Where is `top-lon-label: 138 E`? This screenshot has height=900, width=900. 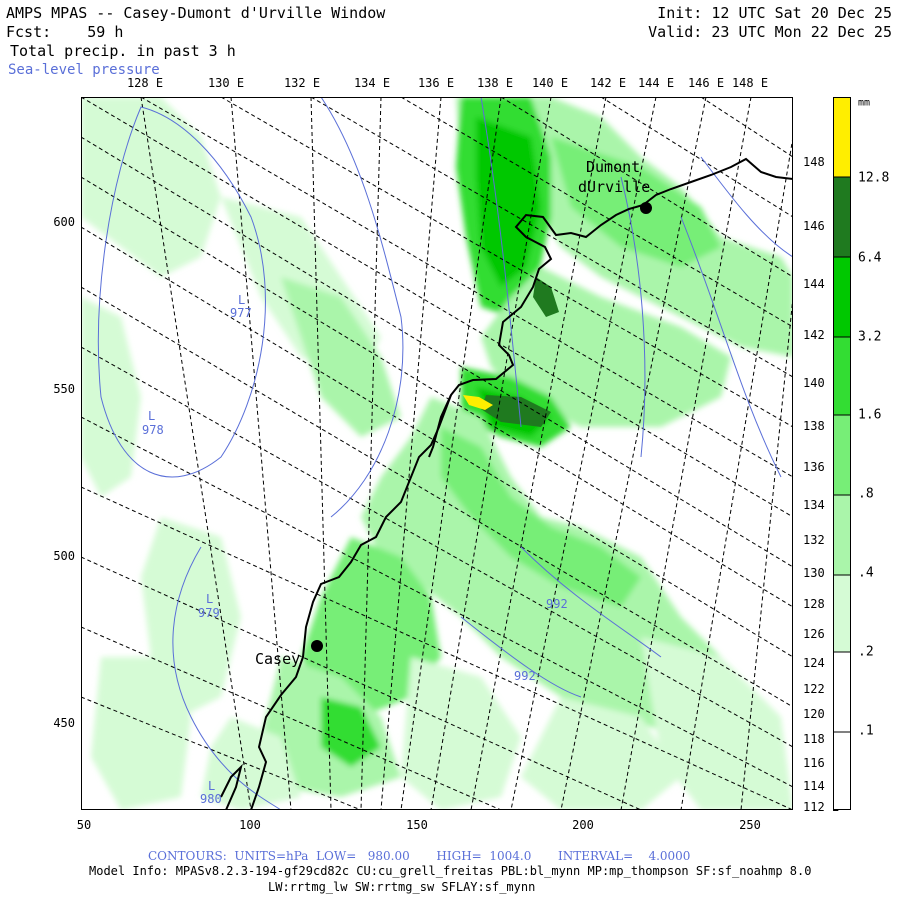 top-lon-label: 138 E is located at coordinates (495, 83).